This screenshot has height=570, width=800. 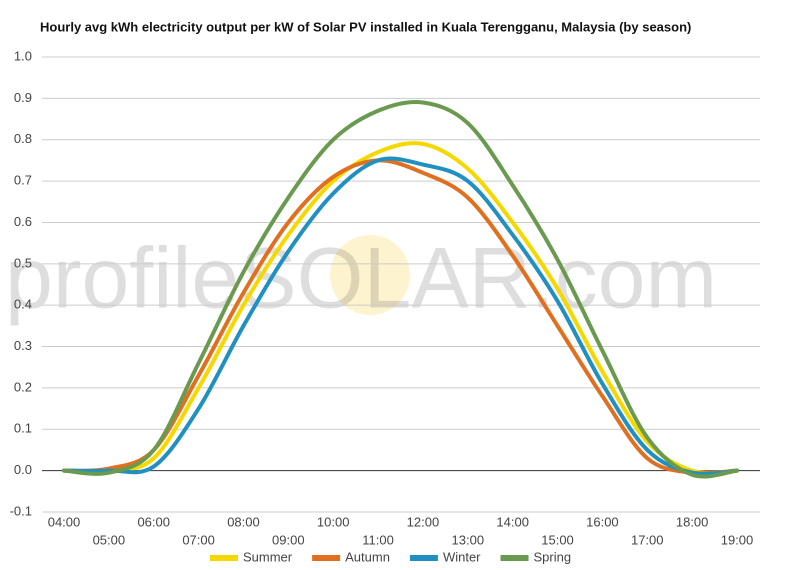 I want to click on x-tick-label: 17:00, so click(x=647, y=539).